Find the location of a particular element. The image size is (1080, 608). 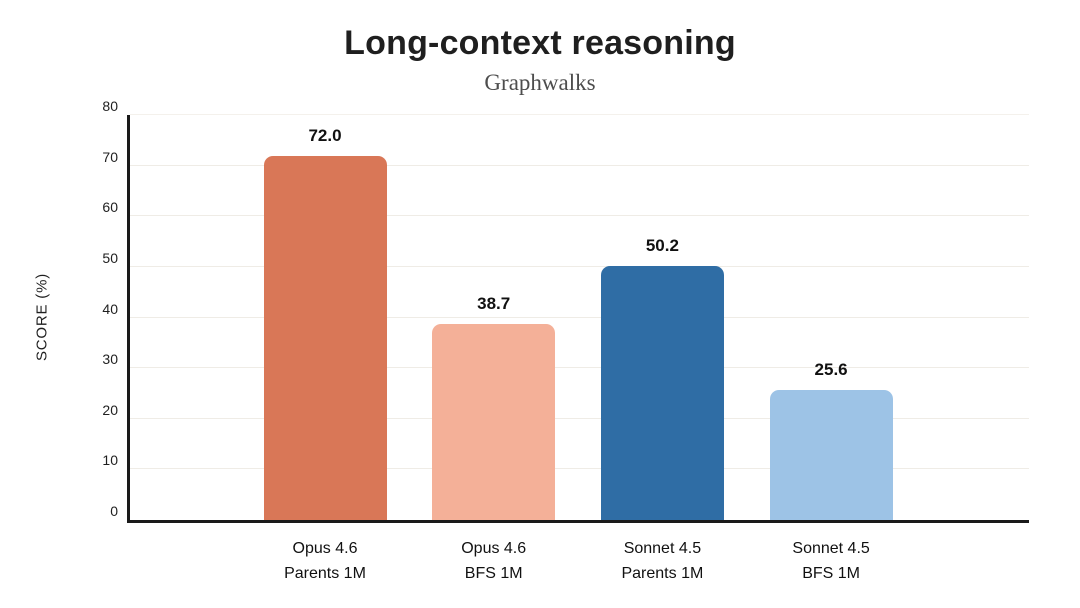

y-tick-label-20: 20 is located at coordinates (110, 409).